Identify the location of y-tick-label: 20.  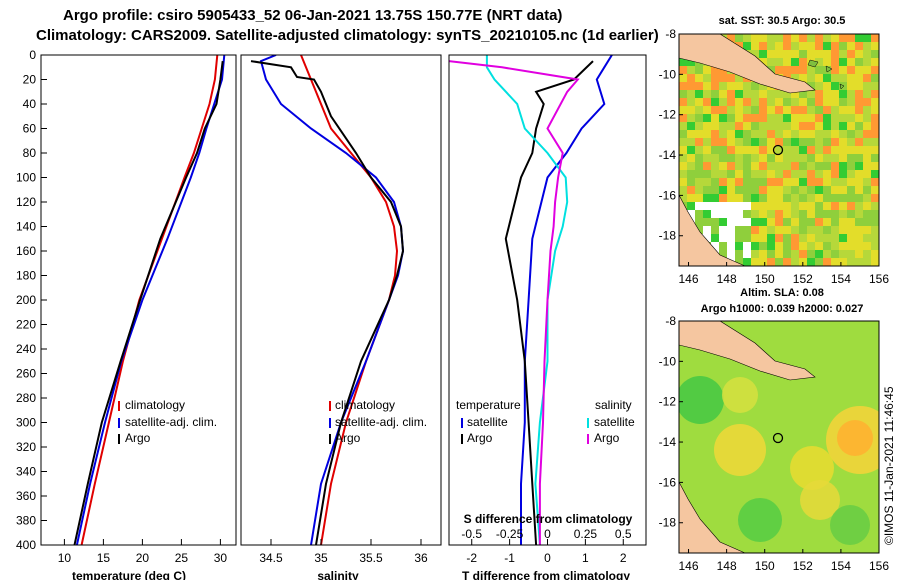
(30, 80).